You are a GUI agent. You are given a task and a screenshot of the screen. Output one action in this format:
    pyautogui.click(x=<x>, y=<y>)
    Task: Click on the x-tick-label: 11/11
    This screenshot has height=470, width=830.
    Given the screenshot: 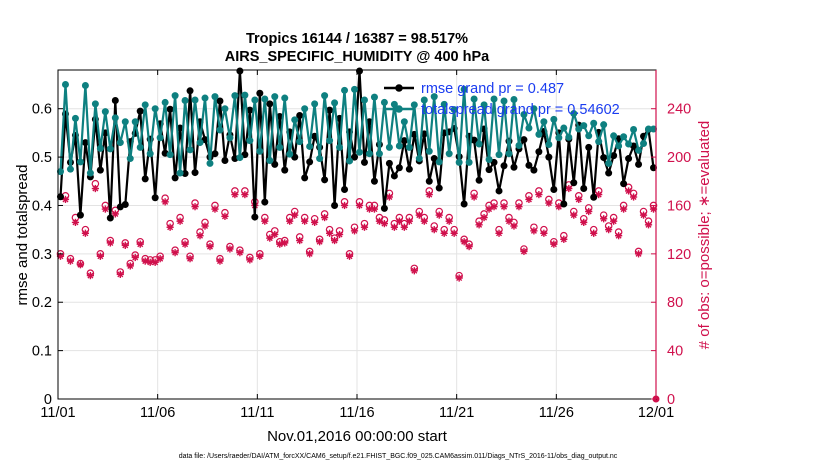 What is the action you would take?
    pyautogui.click(x=257, y=413)
    